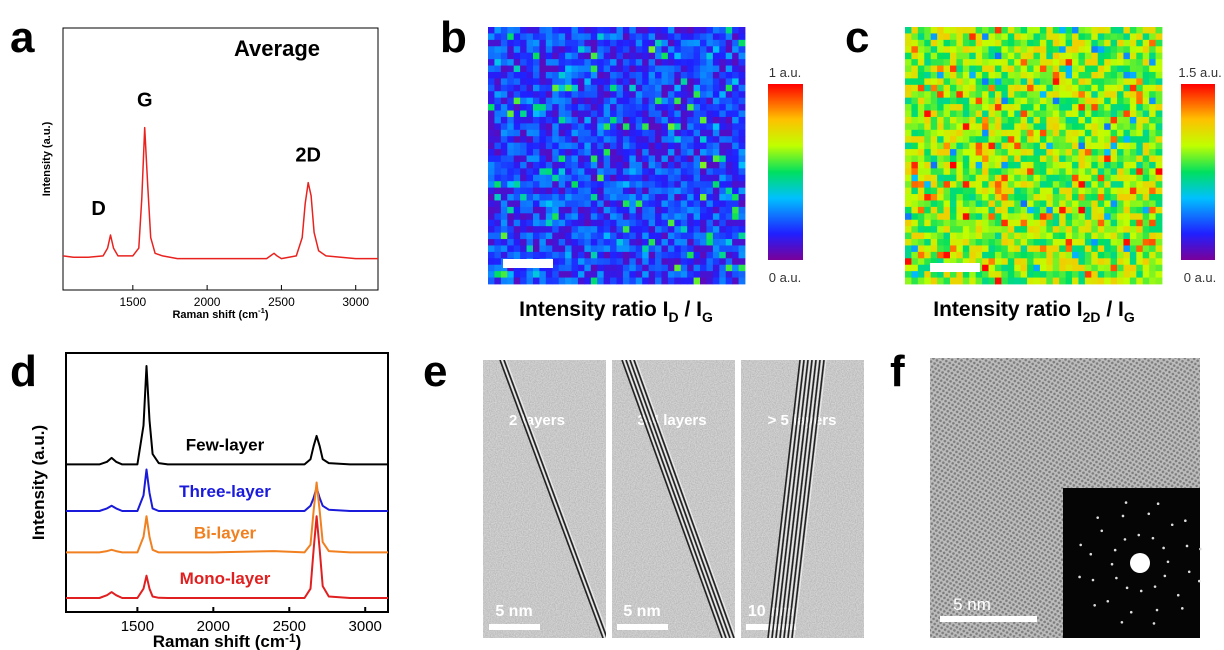  What do you see at coordinates (785, 72) in the screenshot?
I see `colorbar-max: 1 a.u.` at bounding box center [785, 72].